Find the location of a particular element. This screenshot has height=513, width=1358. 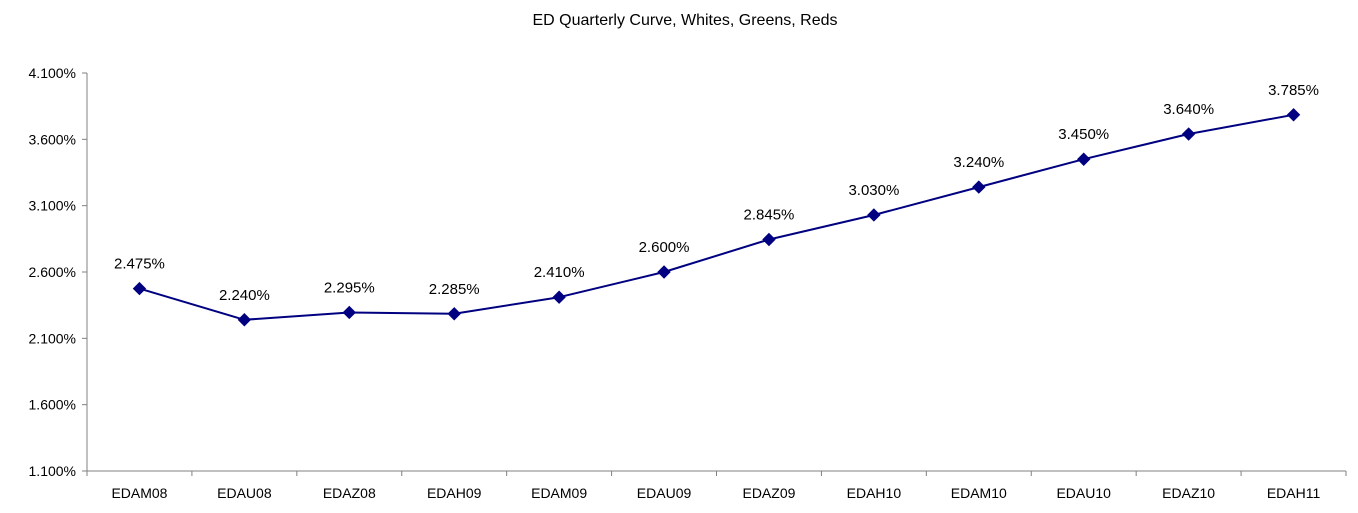

chart-title: ED Quarterly Curve, Whites, Greens, Reds is located at coordinates (685, 20).